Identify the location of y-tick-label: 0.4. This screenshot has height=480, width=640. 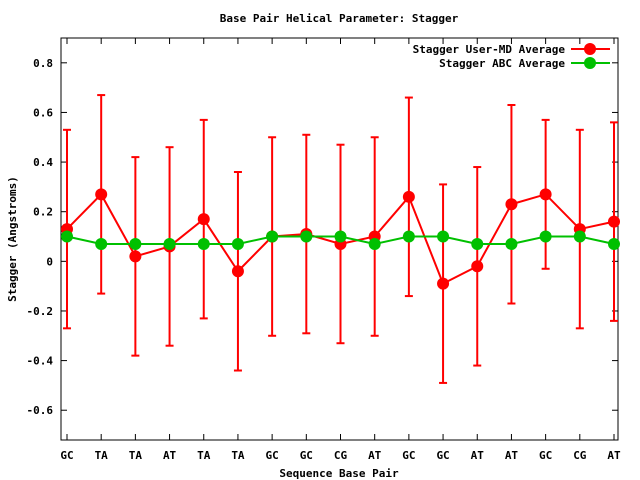
(43, 162).